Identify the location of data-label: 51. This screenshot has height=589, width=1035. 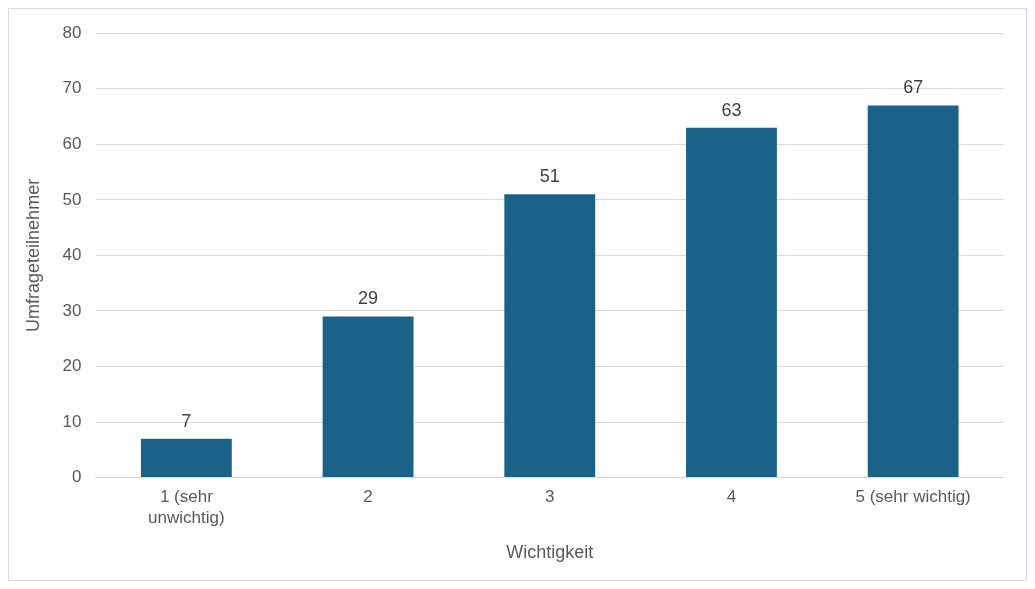
(549, 176).